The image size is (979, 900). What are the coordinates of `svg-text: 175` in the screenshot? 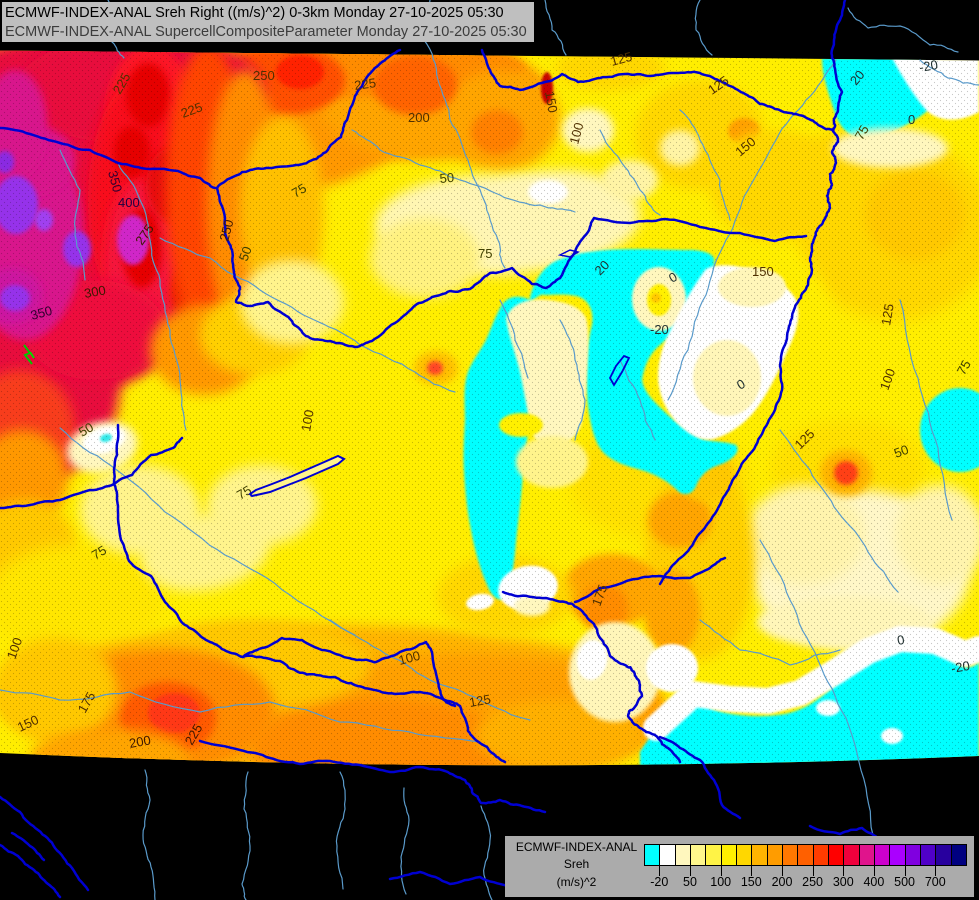 It's located at (600, 596).